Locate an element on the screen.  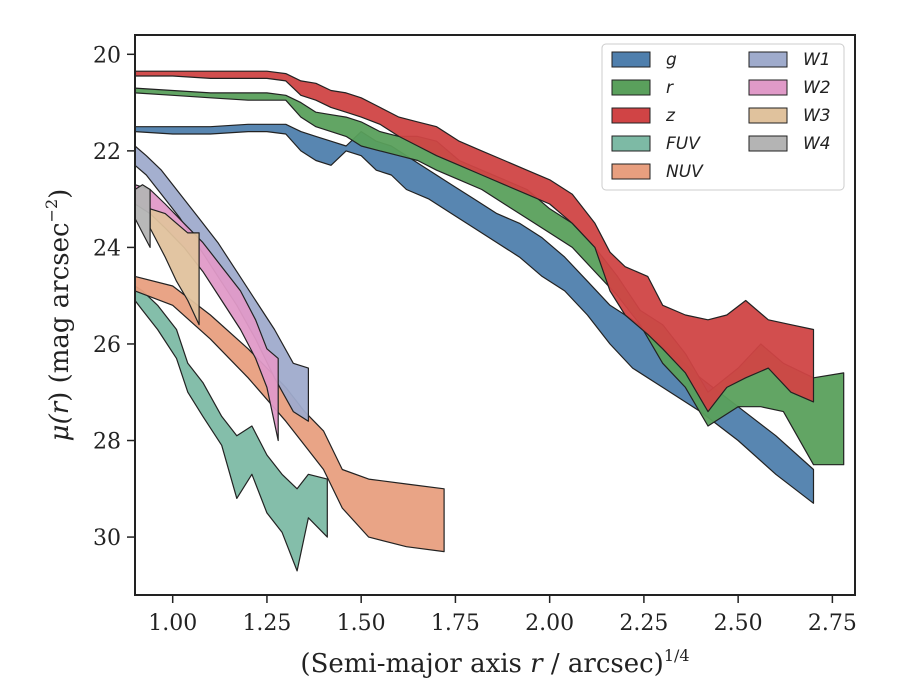
legend-label-w2: W2 is located at coordinates (817, 88).